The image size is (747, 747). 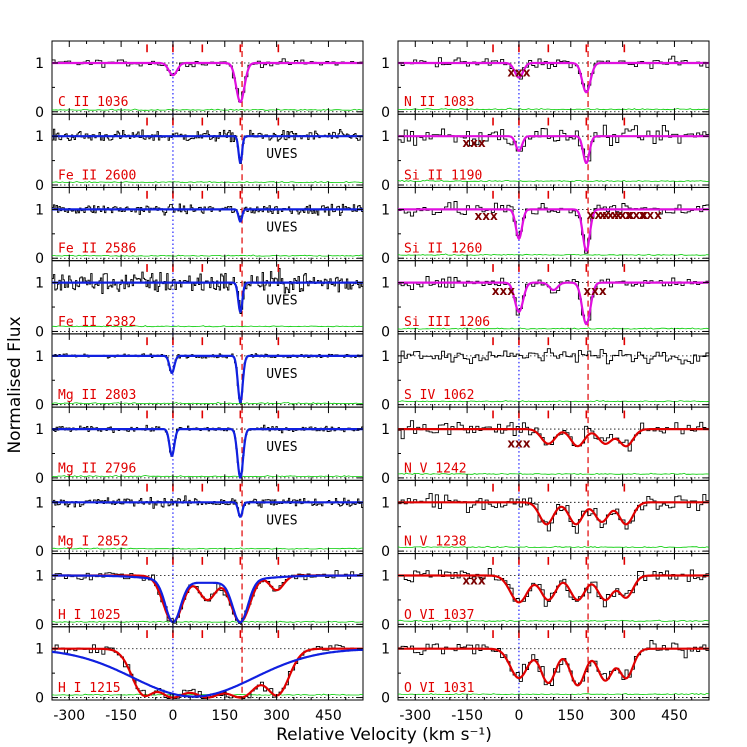 I want to click on x-tick-label: -300, so click(x=69, y=716).